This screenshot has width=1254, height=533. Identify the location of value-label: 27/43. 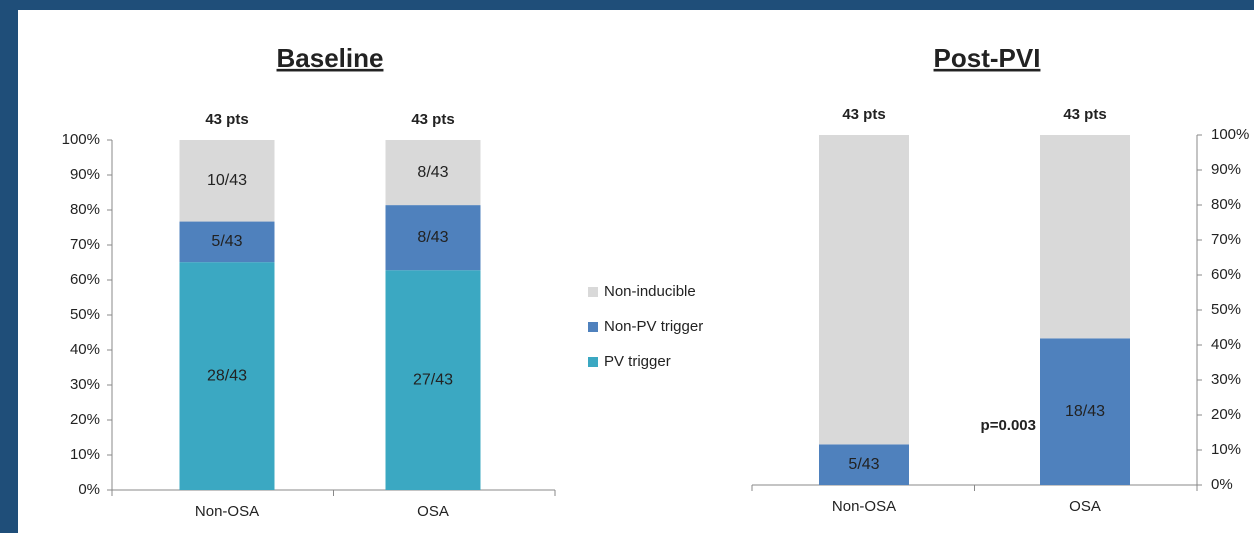
(433, 379).